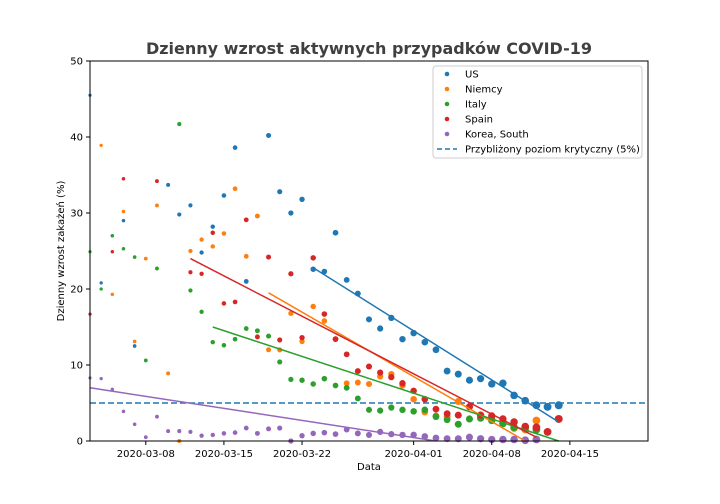 The width and height of the screenshot is (720, 504). I want to click on x-tick-label: 2020-04-08, so click(492, 454).